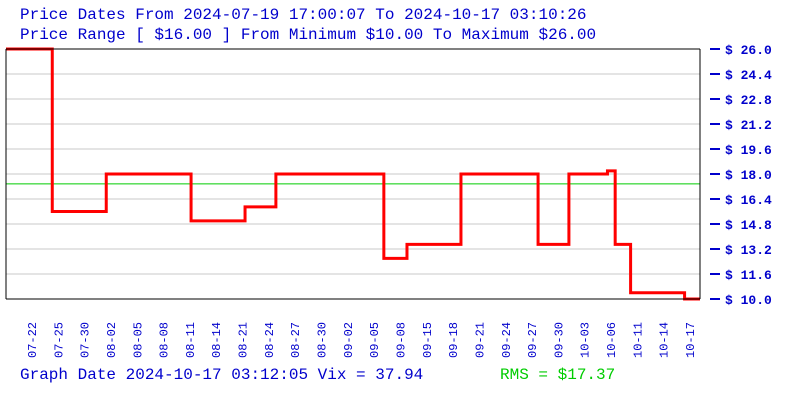 The height and width of the screenshot is (400, 800). Describe the element at coordinates (454, 340) in the screenshot. I see `x-tick-label: 09-18` at that location.